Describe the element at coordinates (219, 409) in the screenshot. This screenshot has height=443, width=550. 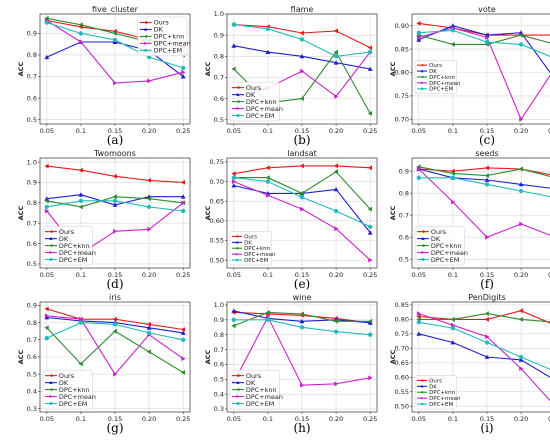
I see `y-tick-label: 0.3` at that location.